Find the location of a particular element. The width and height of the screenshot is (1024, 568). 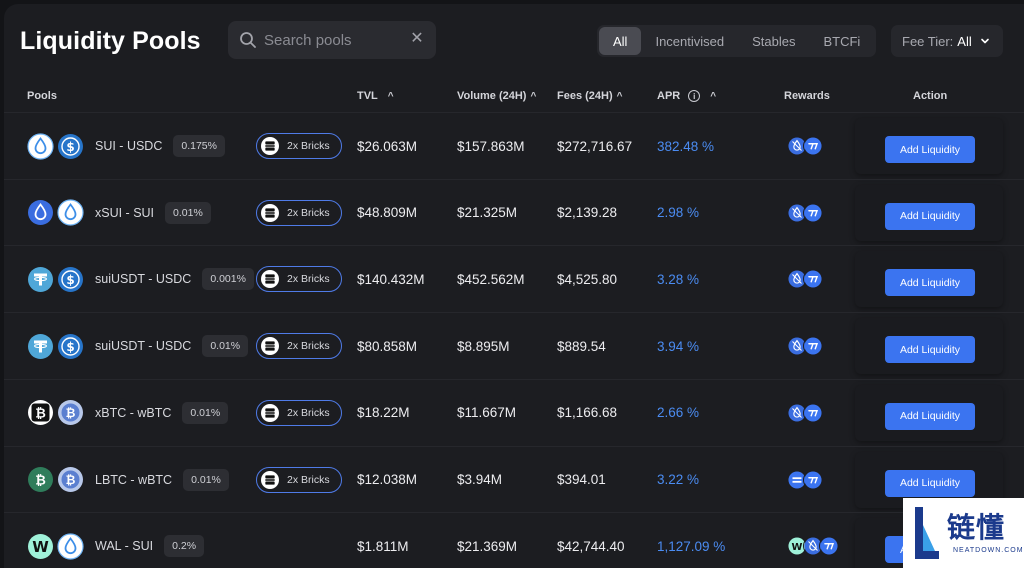

volume-value: $452.562M is located at coordinates (491, 279).